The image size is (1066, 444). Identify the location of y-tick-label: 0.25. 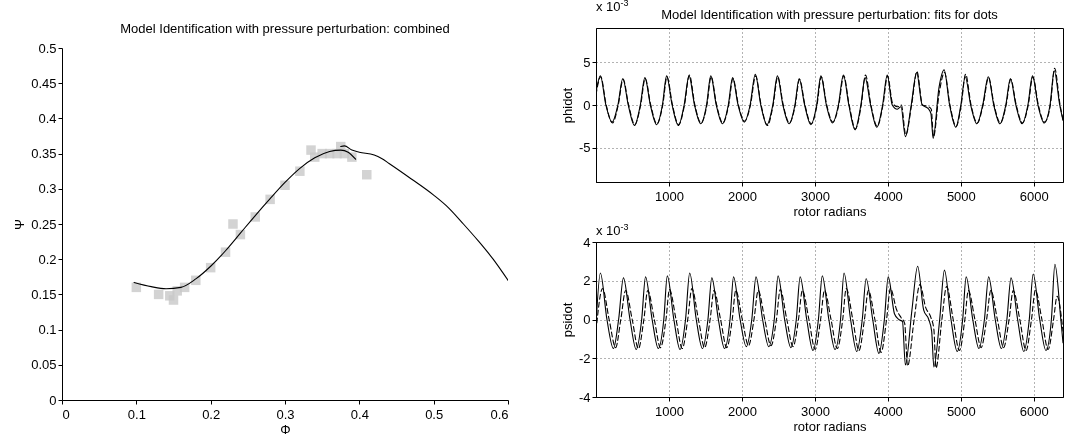
(44, 224).